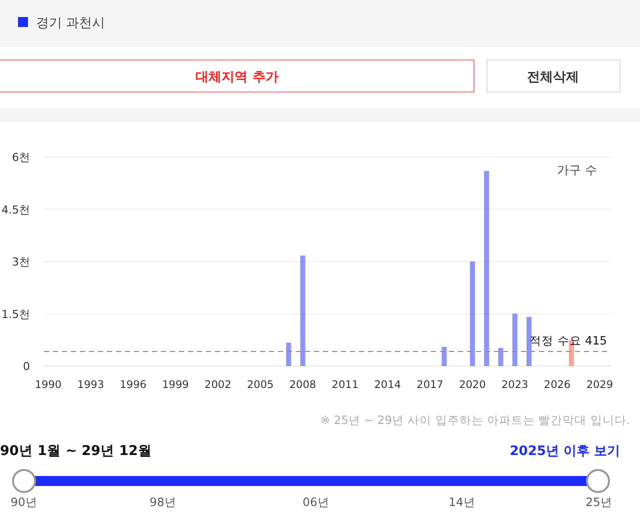 The height and width of the screenshot is (522, 640). Describe the element at coordinates (90, 385) in the screenshot. I see `x-tick-label: 1993` at that location.